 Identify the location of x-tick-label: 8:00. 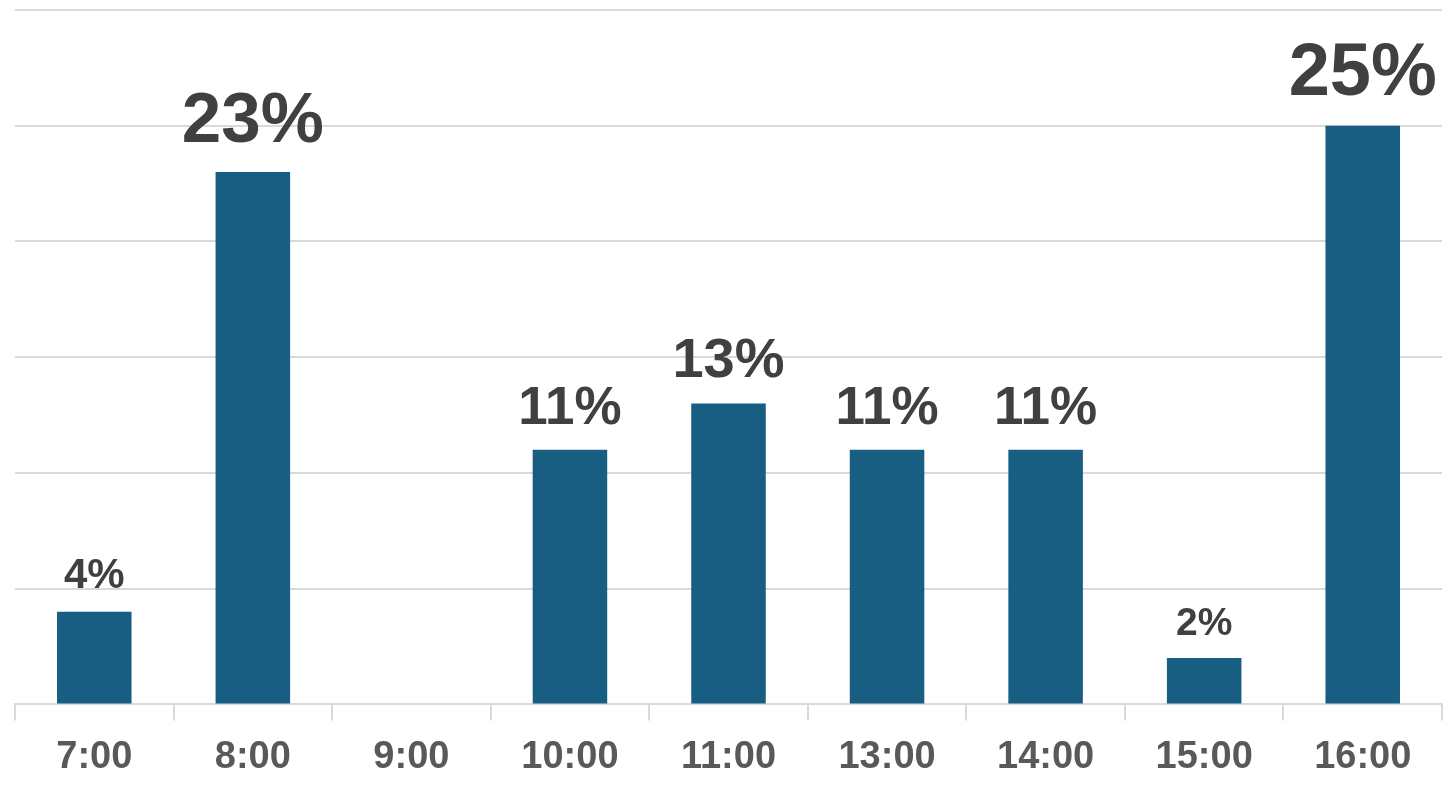
(252, 754).